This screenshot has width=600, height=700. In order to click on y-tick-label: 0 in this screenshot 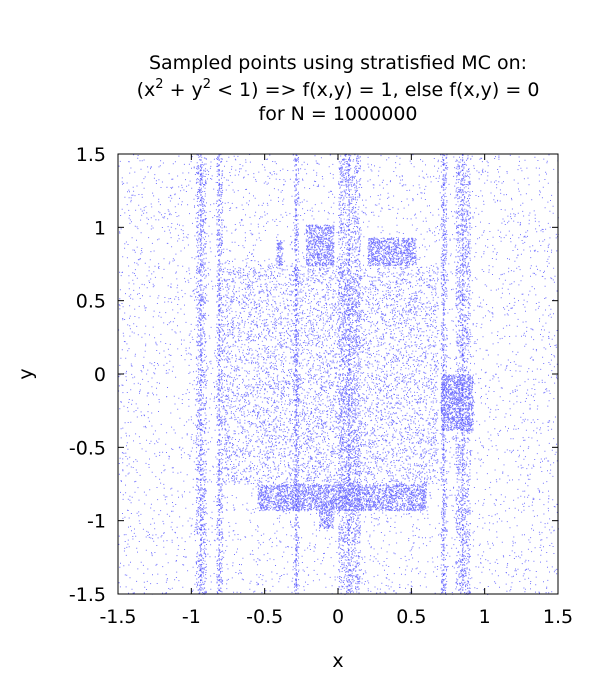, I will do `click(100, 375)`.